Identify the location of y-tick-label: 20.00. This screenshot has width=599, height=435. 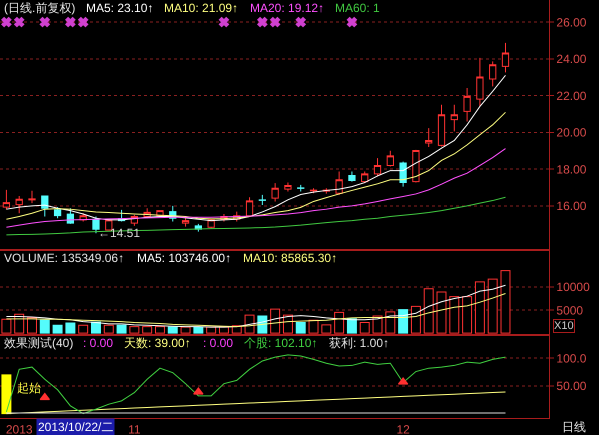
(571, 133).